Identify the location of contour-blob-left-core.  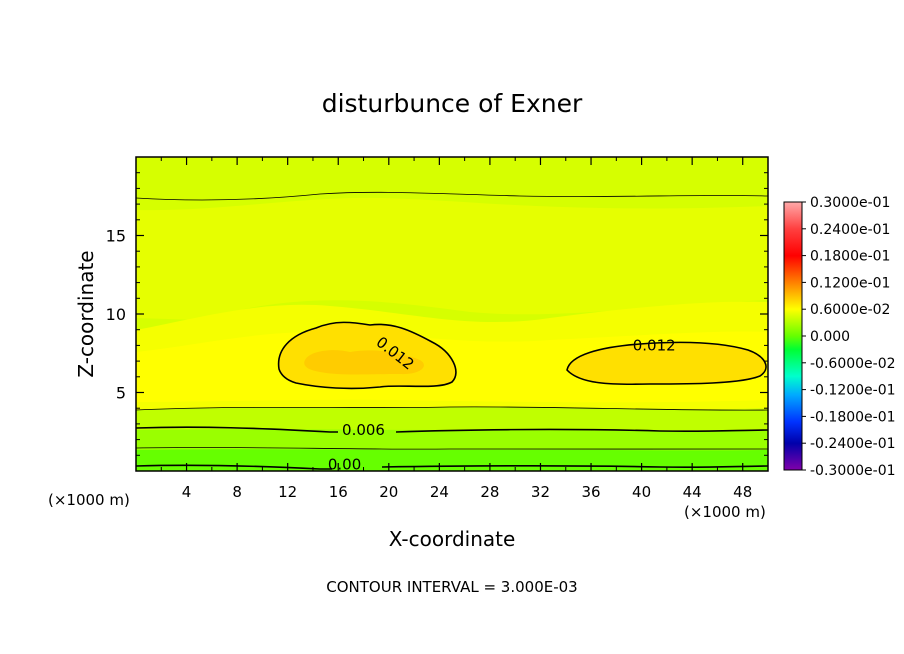
(364, 362).